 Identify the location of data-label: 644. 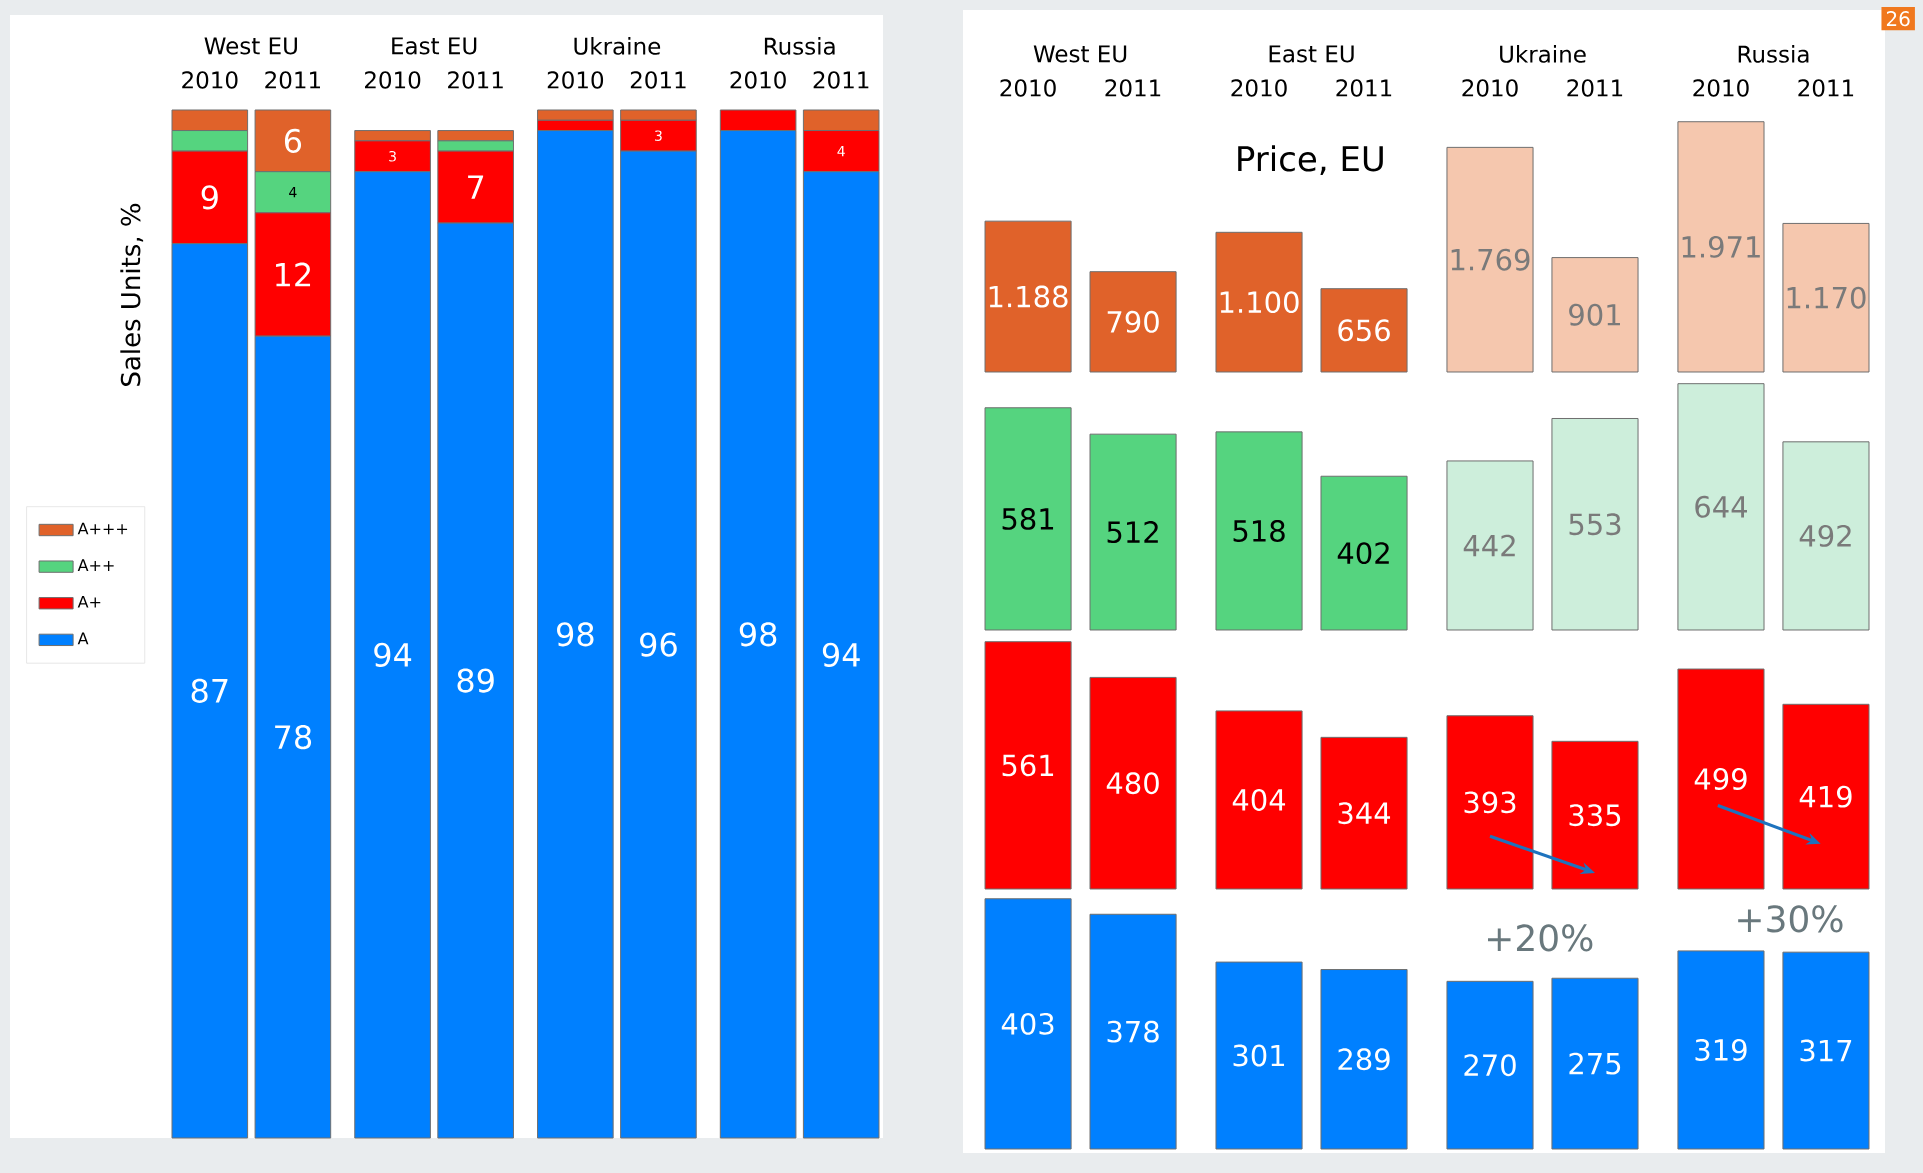
(1721, 506).